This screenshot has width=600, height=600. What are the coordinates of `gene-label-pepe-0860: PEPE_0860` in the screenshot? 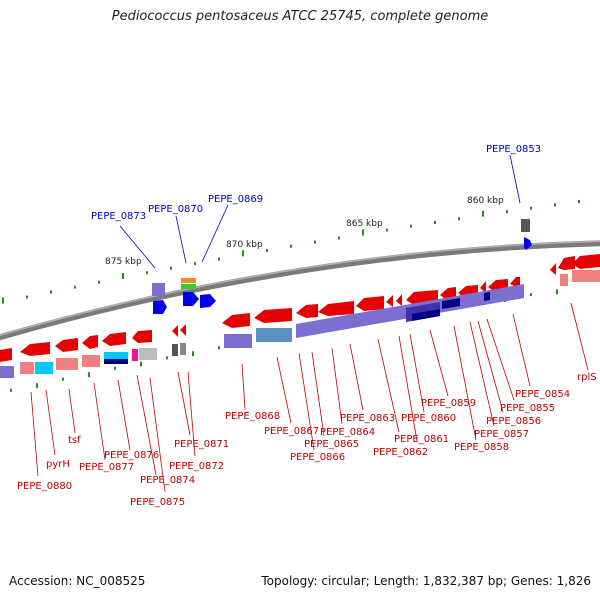 It's located at (428, 418).